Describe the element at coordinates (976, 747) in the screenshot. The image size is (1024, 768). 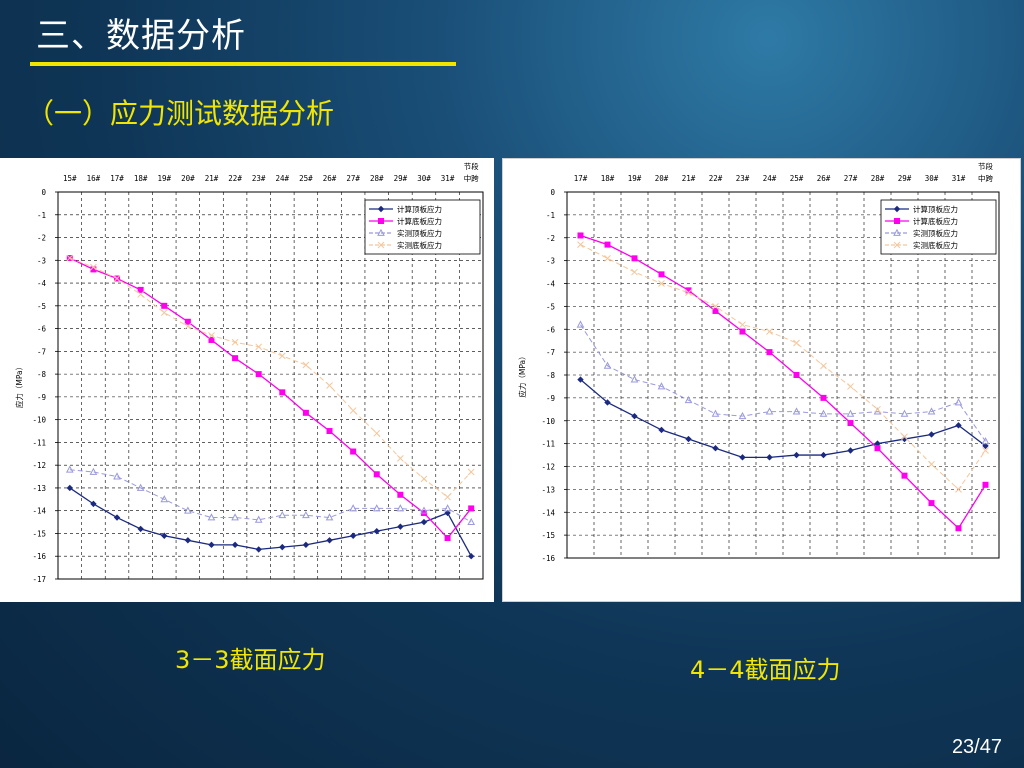
I see `page-number: 23/47` at that location.